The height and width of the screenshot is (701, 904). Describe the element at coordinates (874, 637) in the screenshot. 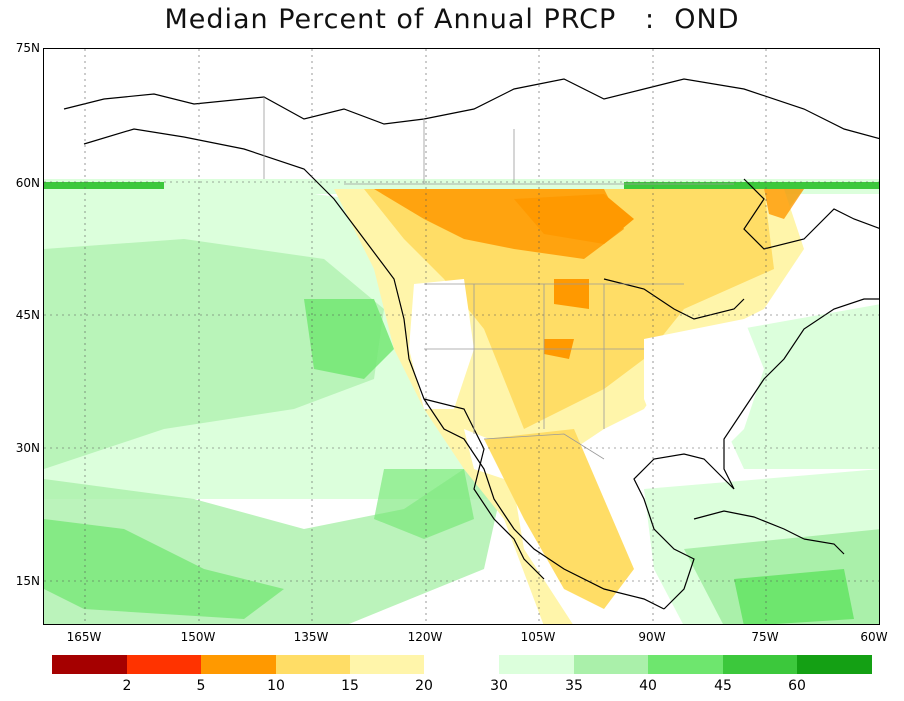

I see `lon-label-60w: 60W` at that location.